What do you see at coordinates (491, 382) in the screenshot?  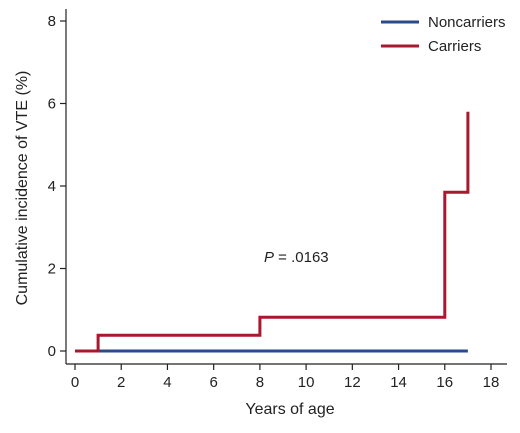 I see `x-tick-label: 18` at bounding box center [491, 382].